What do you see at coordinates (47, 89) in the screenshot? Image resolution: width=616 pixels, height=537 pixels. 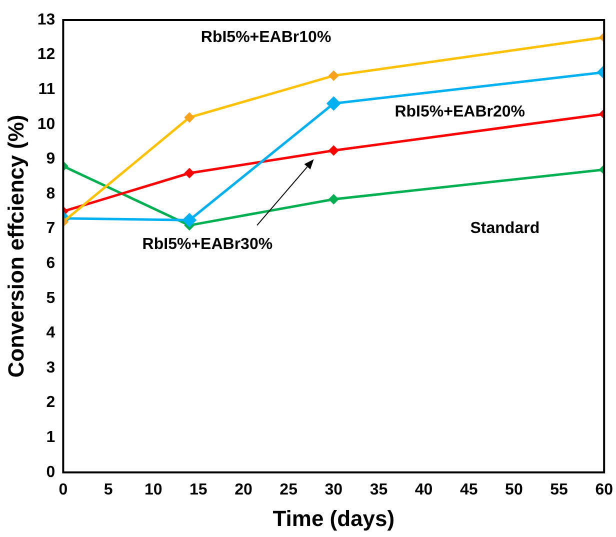 I see `y-tick-label: 11` at bounding box center [47, 89].